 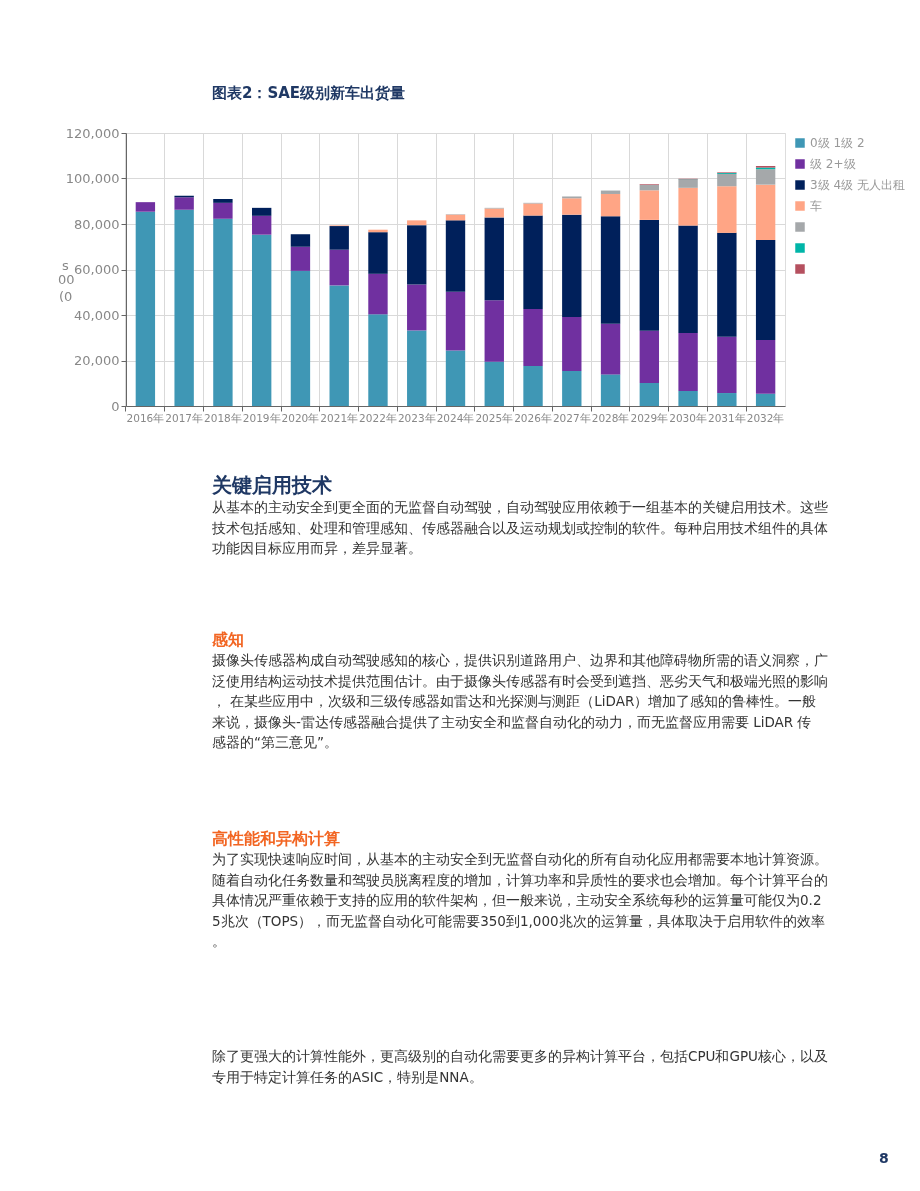 What do you see at coordinates (227, 639) in the screenshot?
I see `text: 感知` at bounding box center [227, 639].